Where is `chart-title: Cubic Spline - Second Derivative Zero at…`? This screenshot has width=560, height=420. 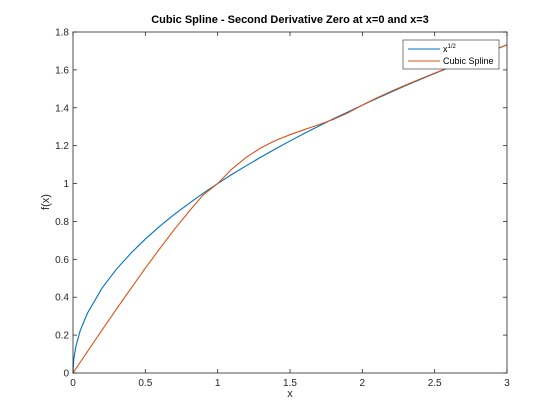 chart-title: Cubic Spline - Second Derivative Zero at… is located at coordinates (290, 20).